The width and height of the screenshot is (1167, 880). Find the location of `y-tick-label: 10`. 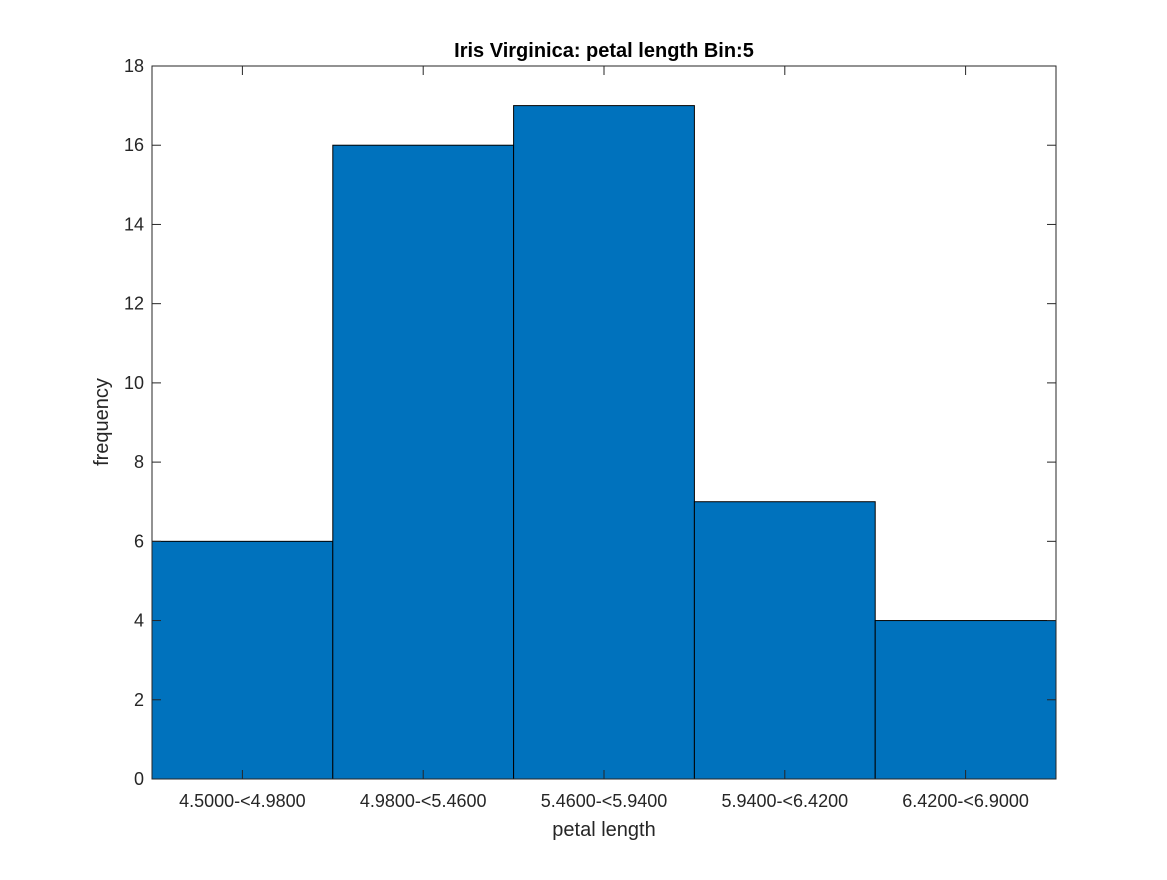

y-tick-label: 10 is located at coordinates (134, 383).